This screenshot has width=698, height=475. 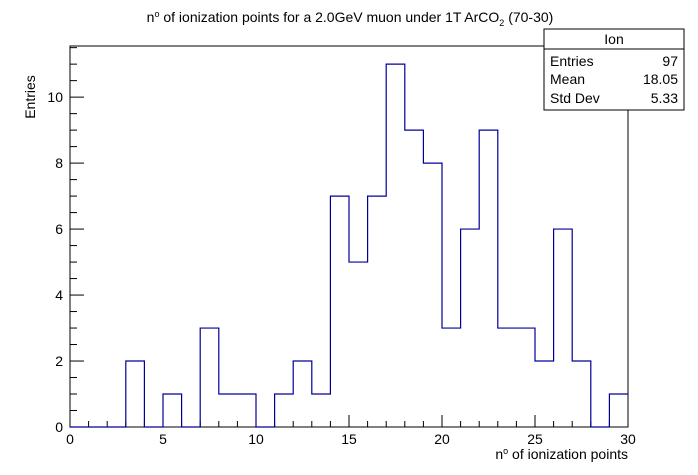 I want to click on x-tick-label: 0, so click(x=70, y=439).